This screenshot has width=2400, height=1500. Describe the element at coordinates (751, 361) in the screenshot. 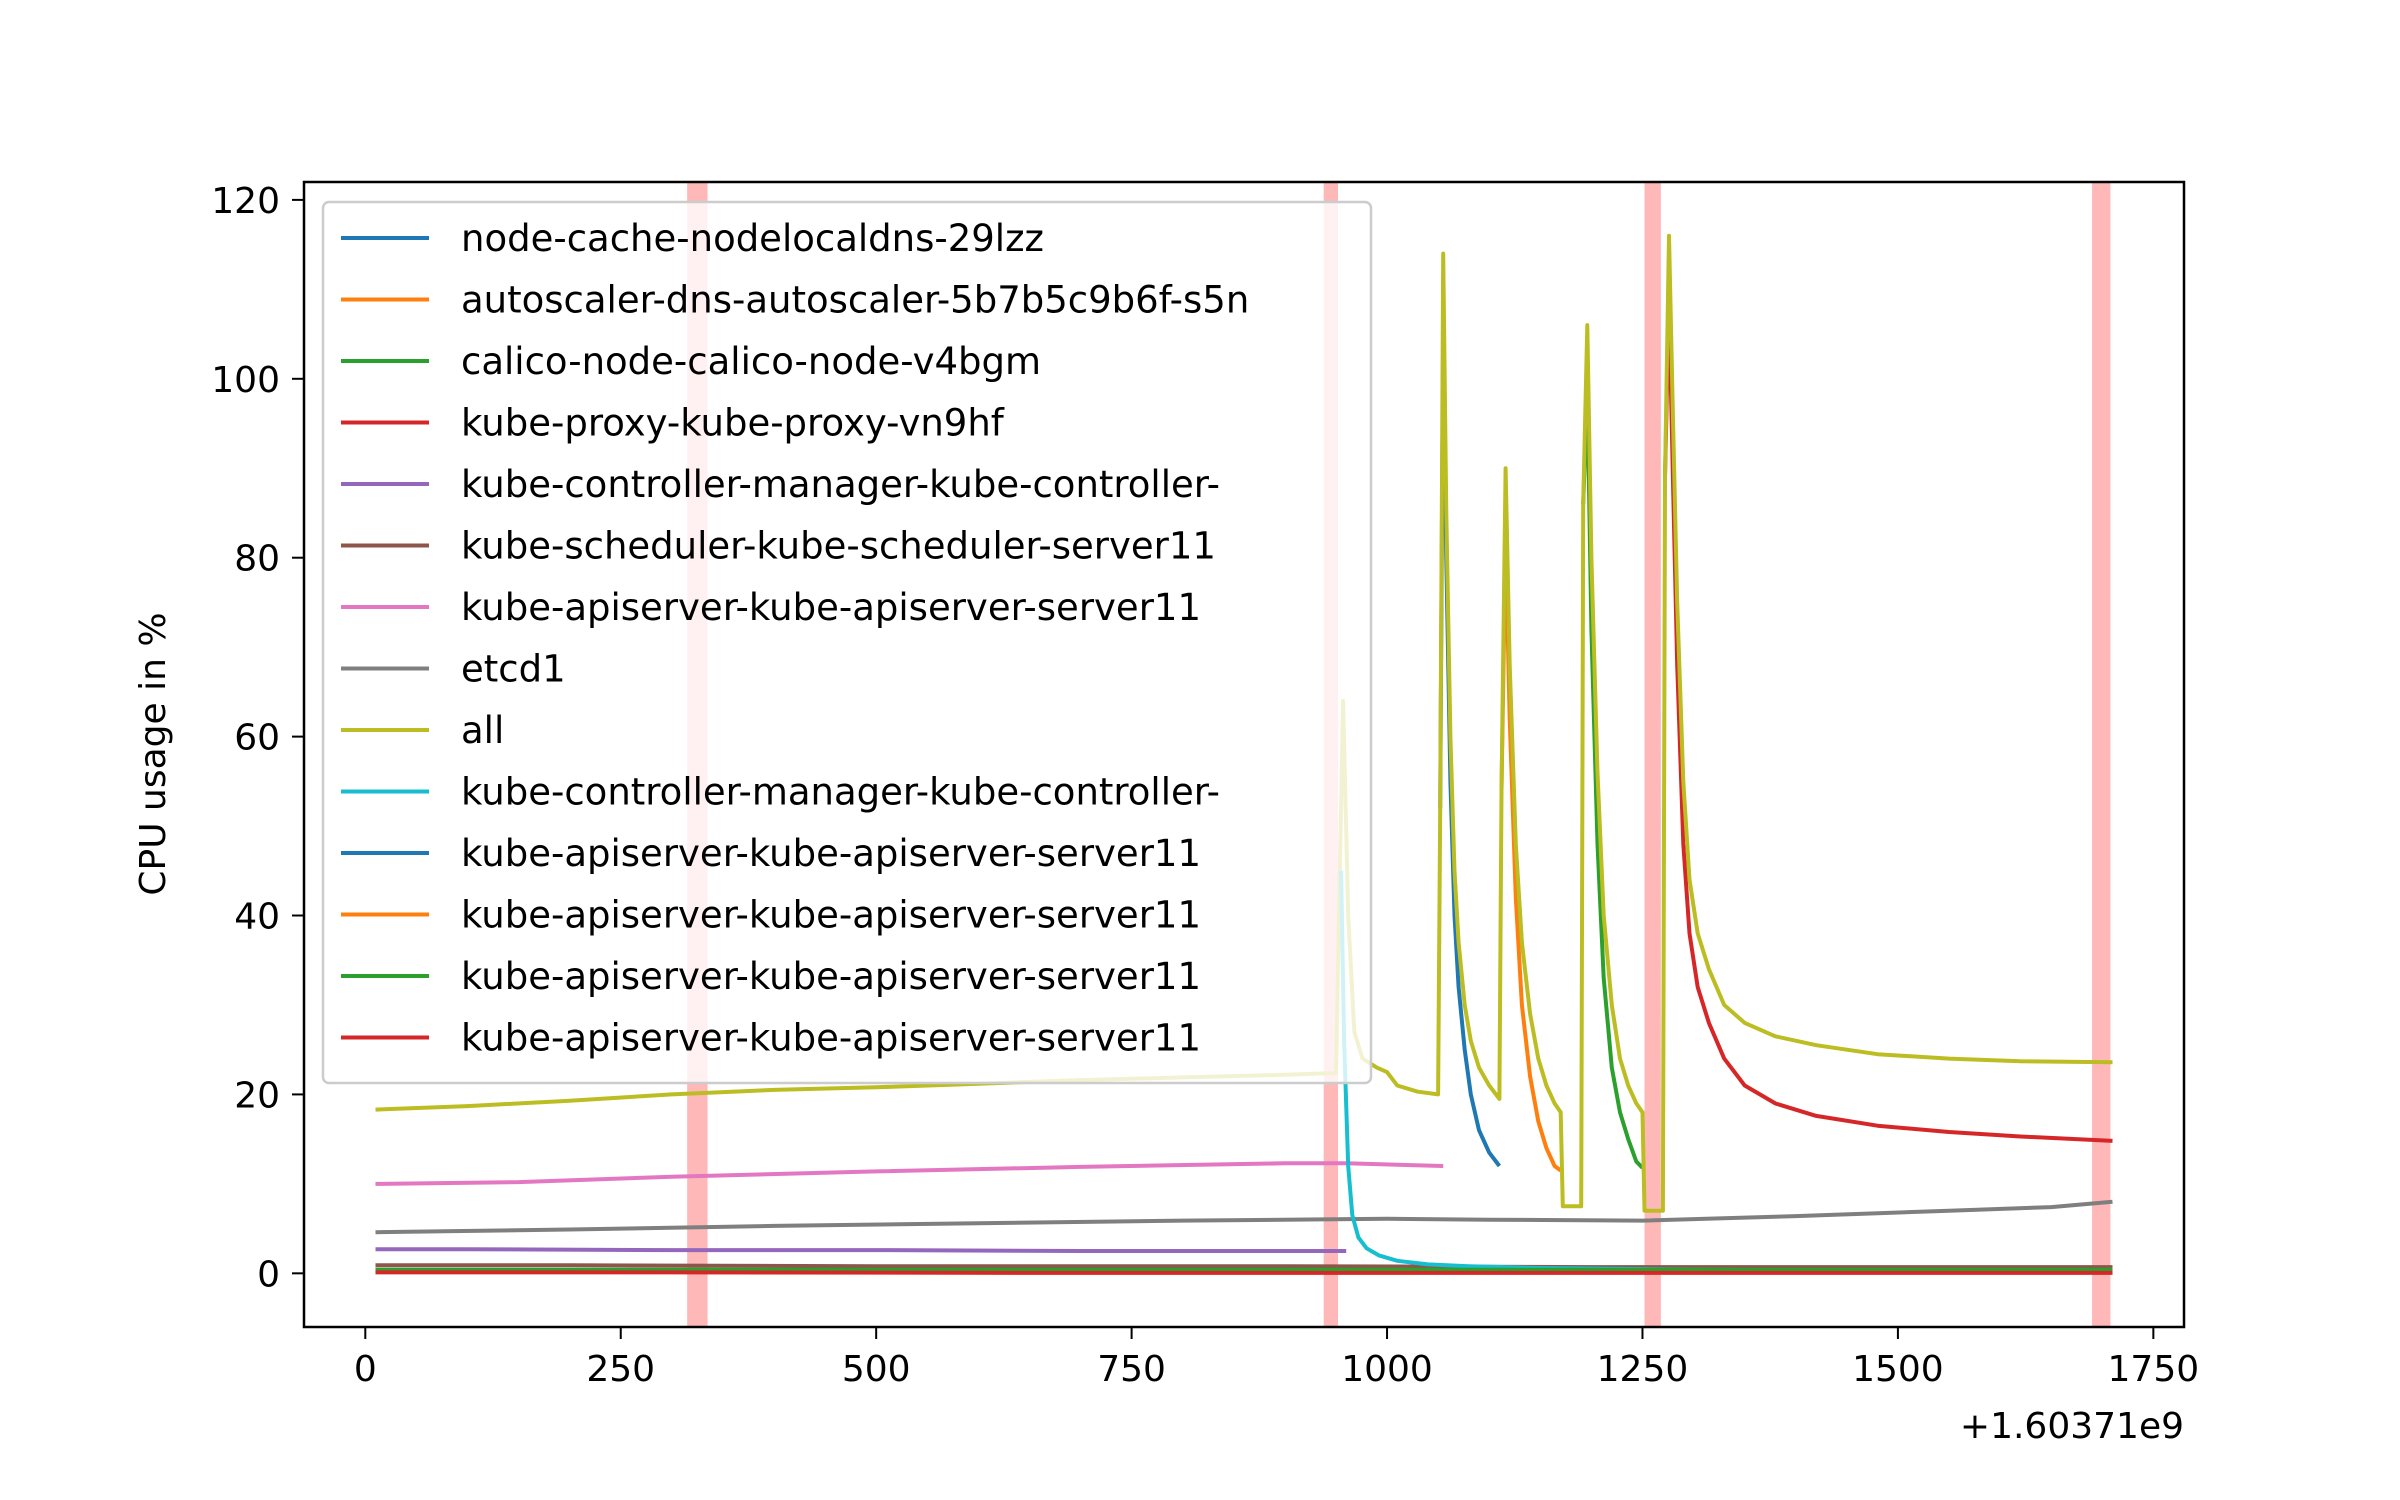

I see `legend-label: calico-node-calico-node-v4bgm` at that location.